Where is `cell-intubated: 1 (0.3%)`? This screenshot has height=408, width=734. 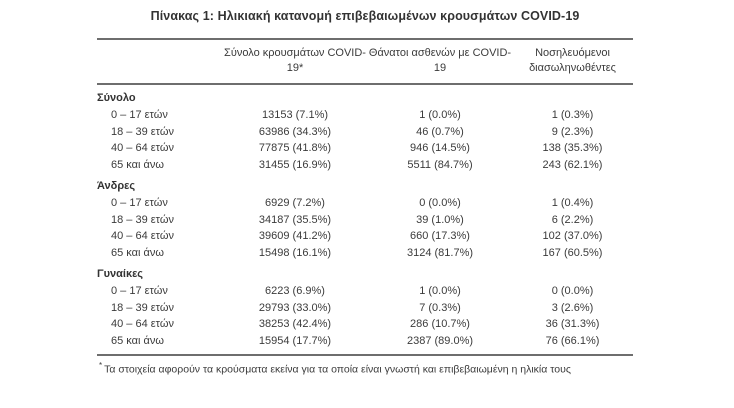 cell-intubated: 1 (0.3%) is located at coordinates (572, 115).